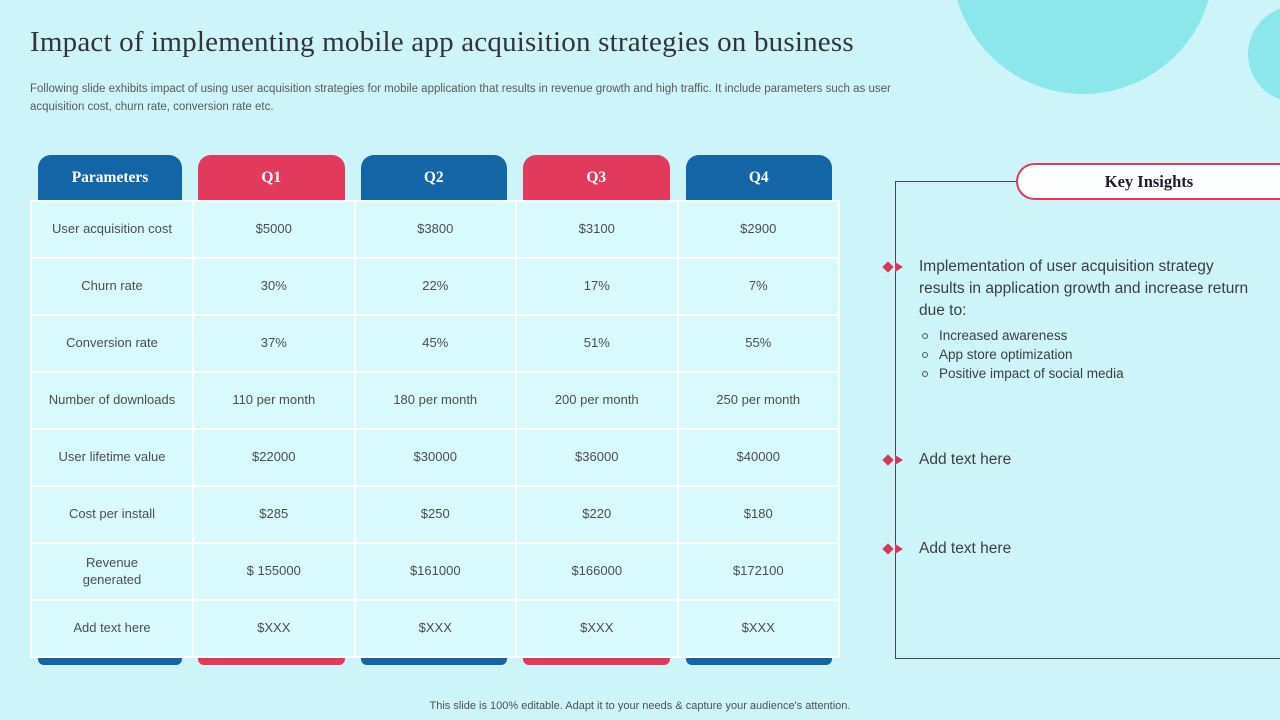  I want to click on table-cell: $40000, so click(758, 457).